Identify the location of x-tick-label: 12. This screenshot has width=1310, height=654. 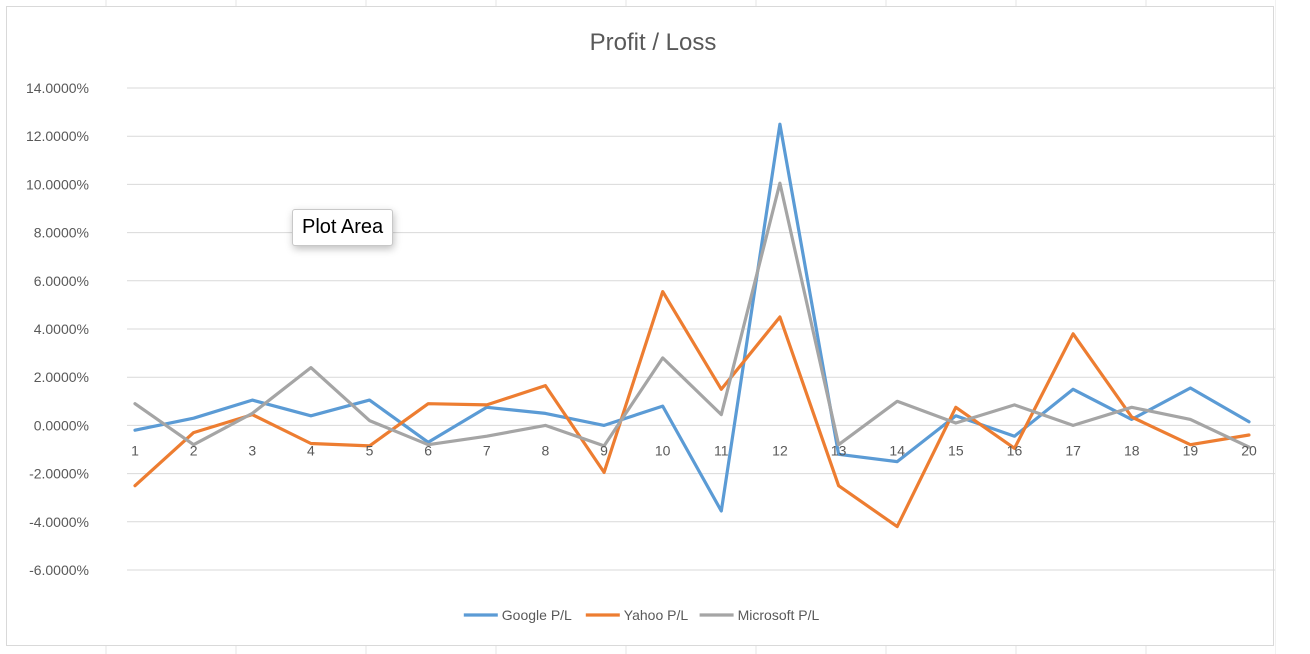
(780, 450).